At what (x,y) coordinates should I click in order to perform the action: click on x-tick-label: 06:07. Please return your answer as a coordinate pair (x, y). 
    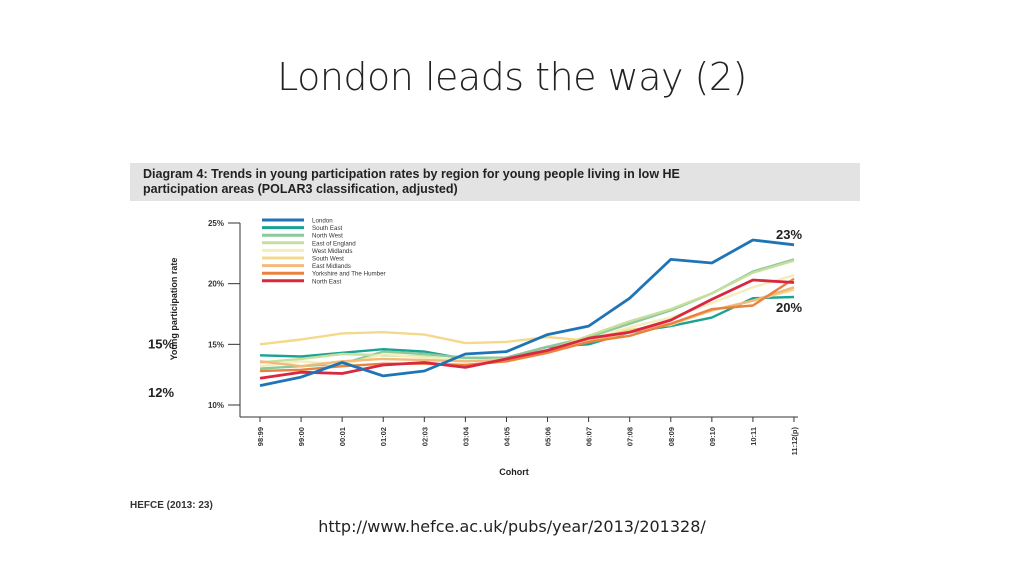
    Looking at the image, I should click on (589, 436).